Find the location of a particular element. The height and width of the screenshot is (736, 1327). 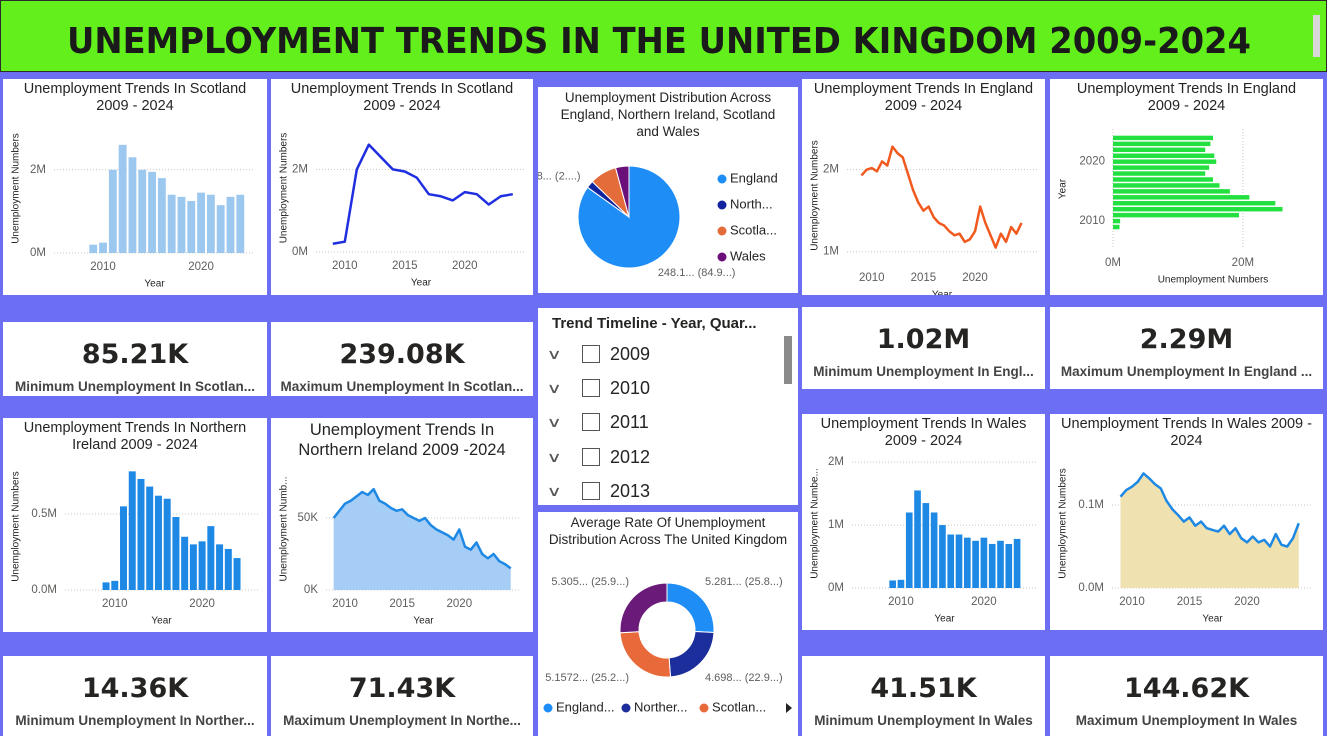

y-tick-label: 1M is located at coordinates (836, 525).